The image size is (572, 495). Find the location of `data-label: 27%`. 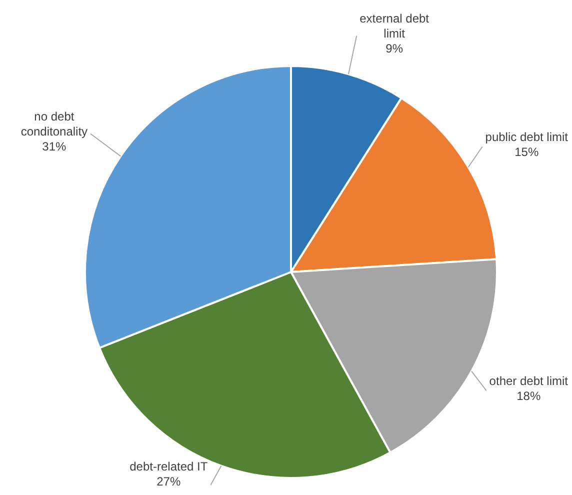

data-label: 27% is located at coordinates (168, 481).